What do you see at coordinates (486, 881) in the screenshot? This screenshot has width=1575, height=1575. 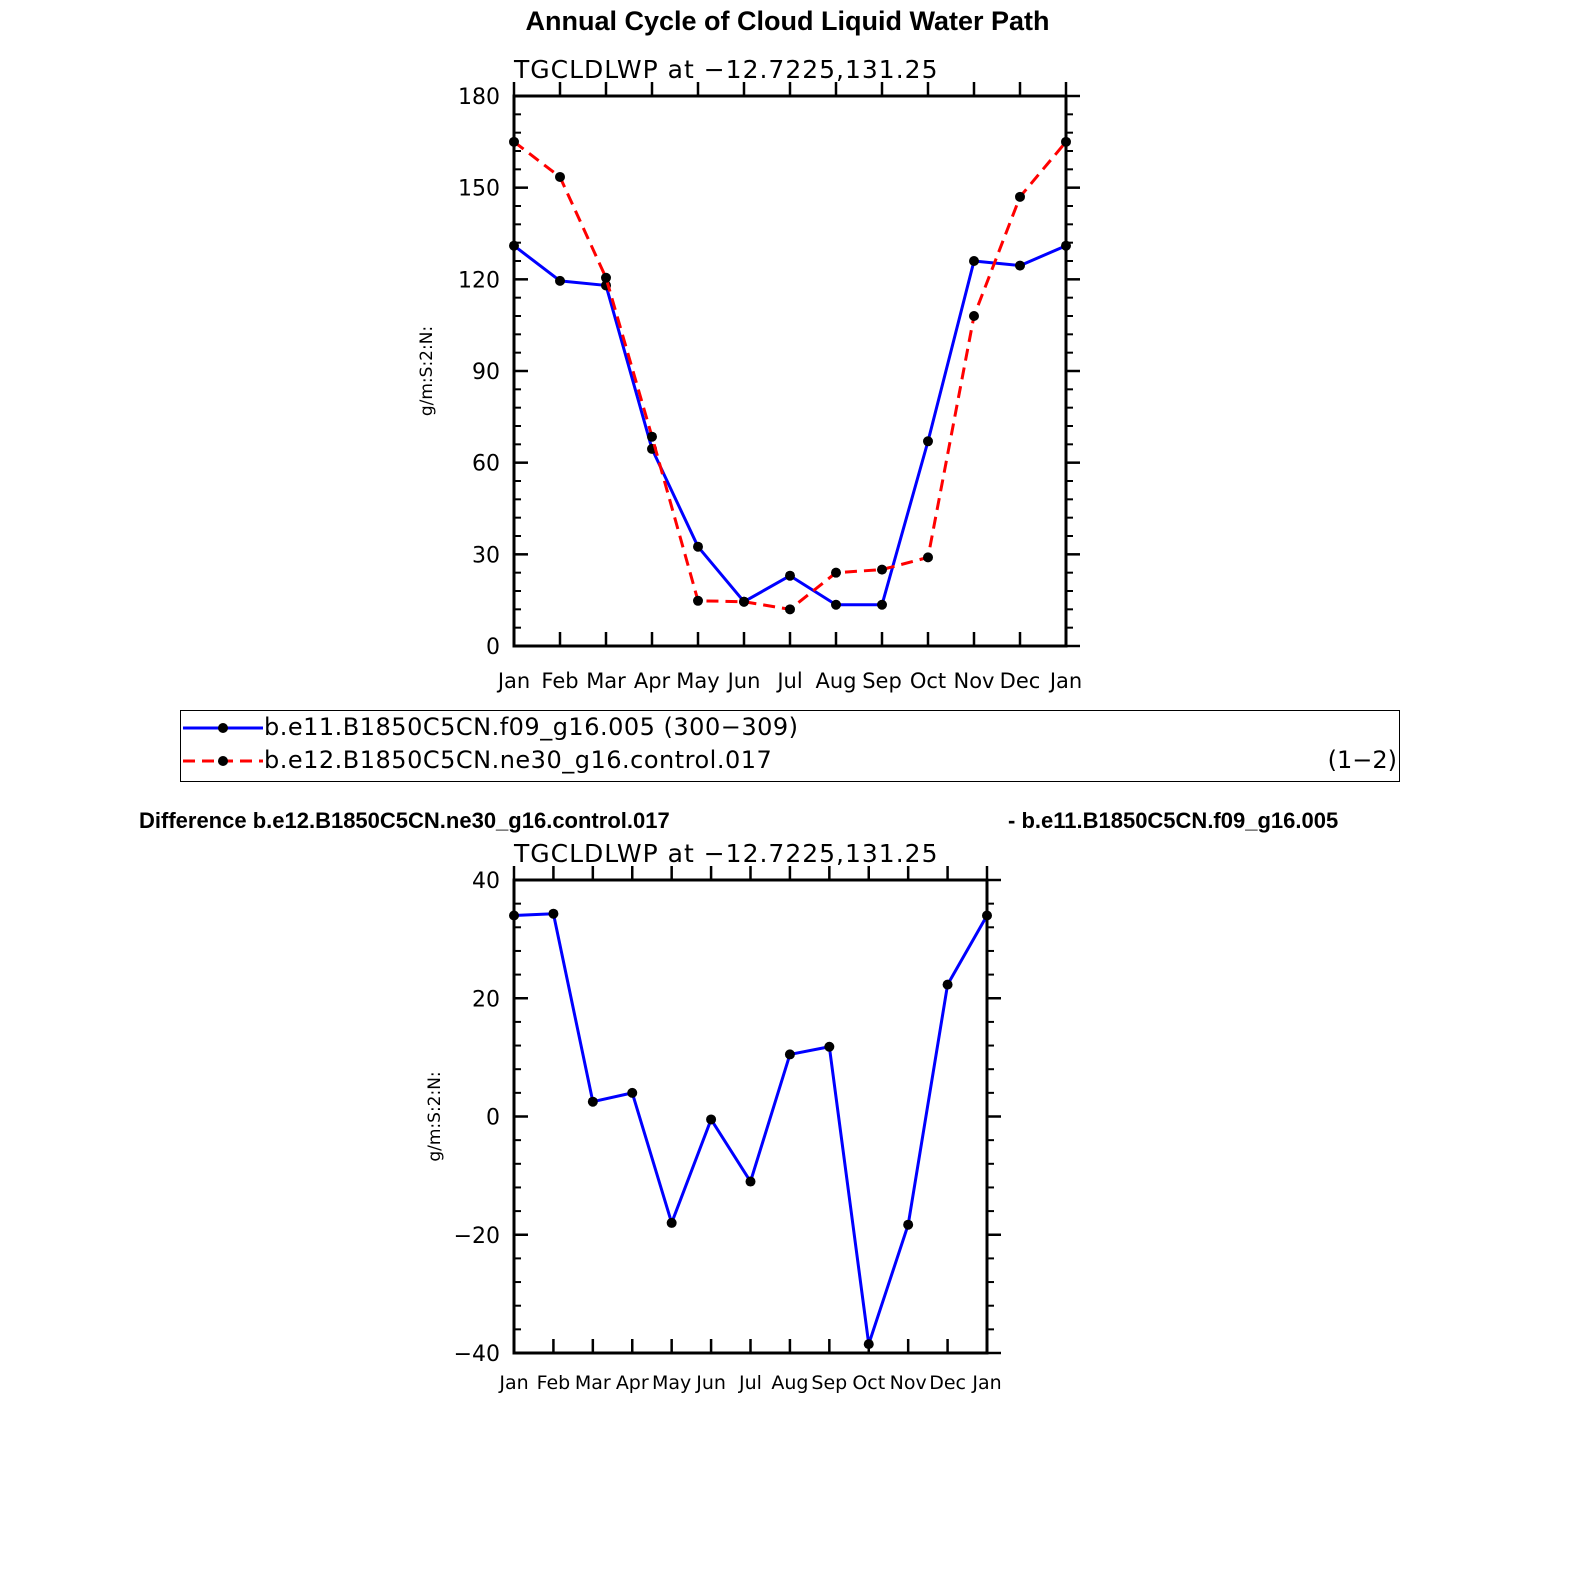 I see `y-tick-label: 40` at bounding box center [486, 881].